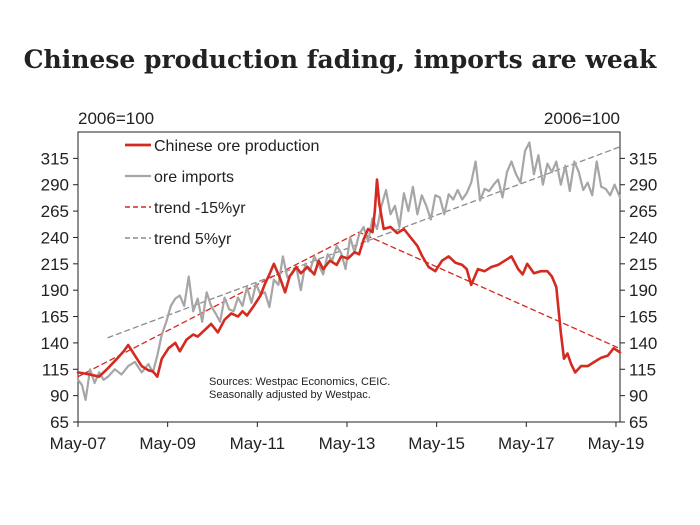 Image resolution: width=700 pixels, height=525 pixels. What do you see at coordinates (643, 185) in the screenshot?
I see `right-tick-label: 290` at bounding box center [643, 185].